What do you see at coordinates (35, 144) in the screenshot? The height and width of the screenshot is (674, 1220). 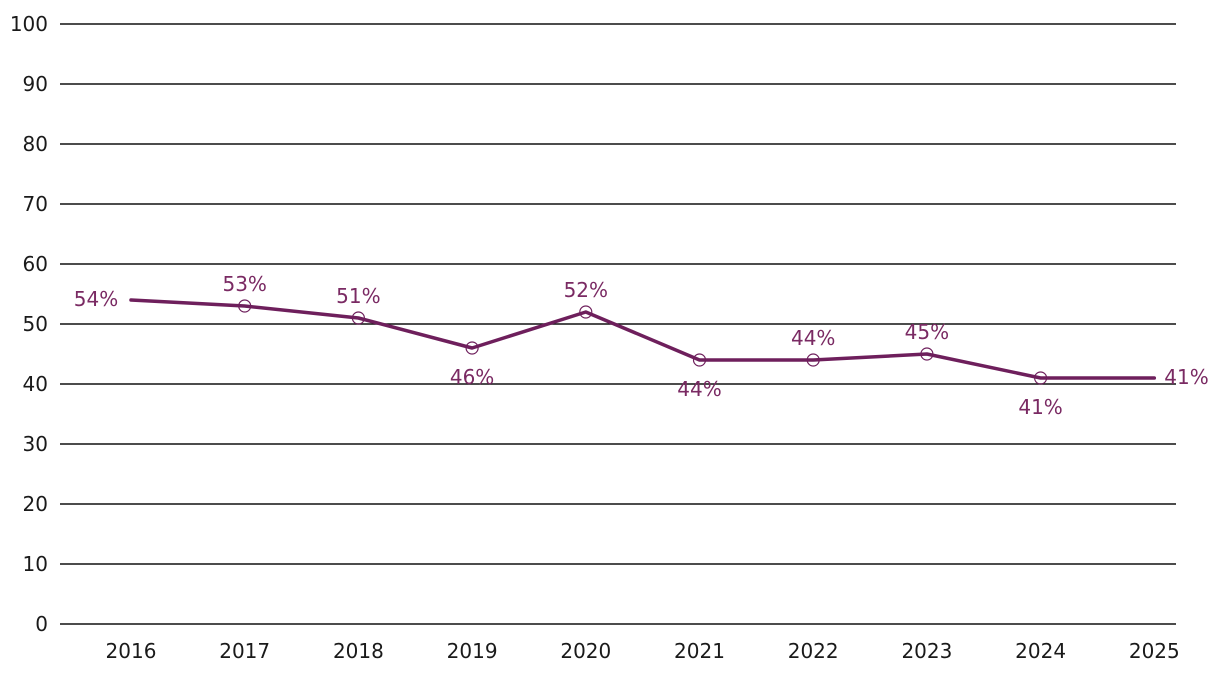 I see `y-tick-label: 80` at bounding box center [35, 144].